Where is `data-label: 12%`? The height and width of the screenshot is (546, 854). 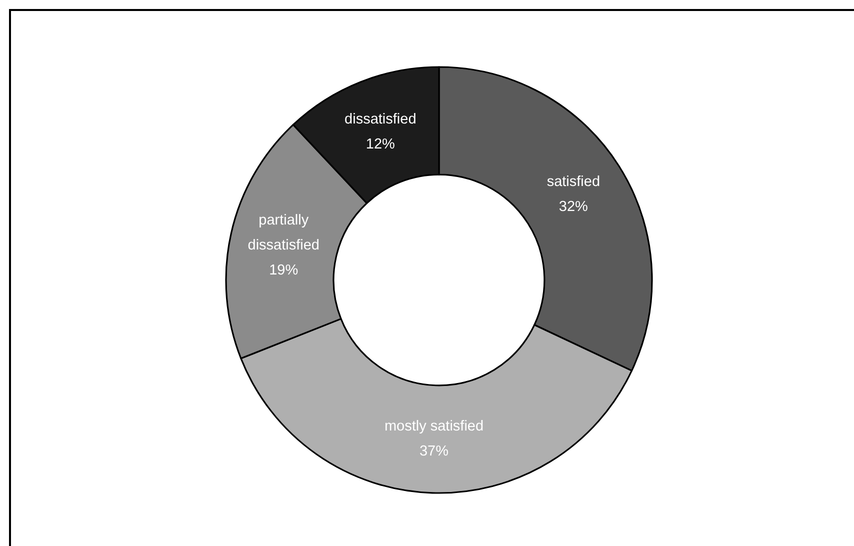 data-label: 12% is located at coordinates (380, 144).